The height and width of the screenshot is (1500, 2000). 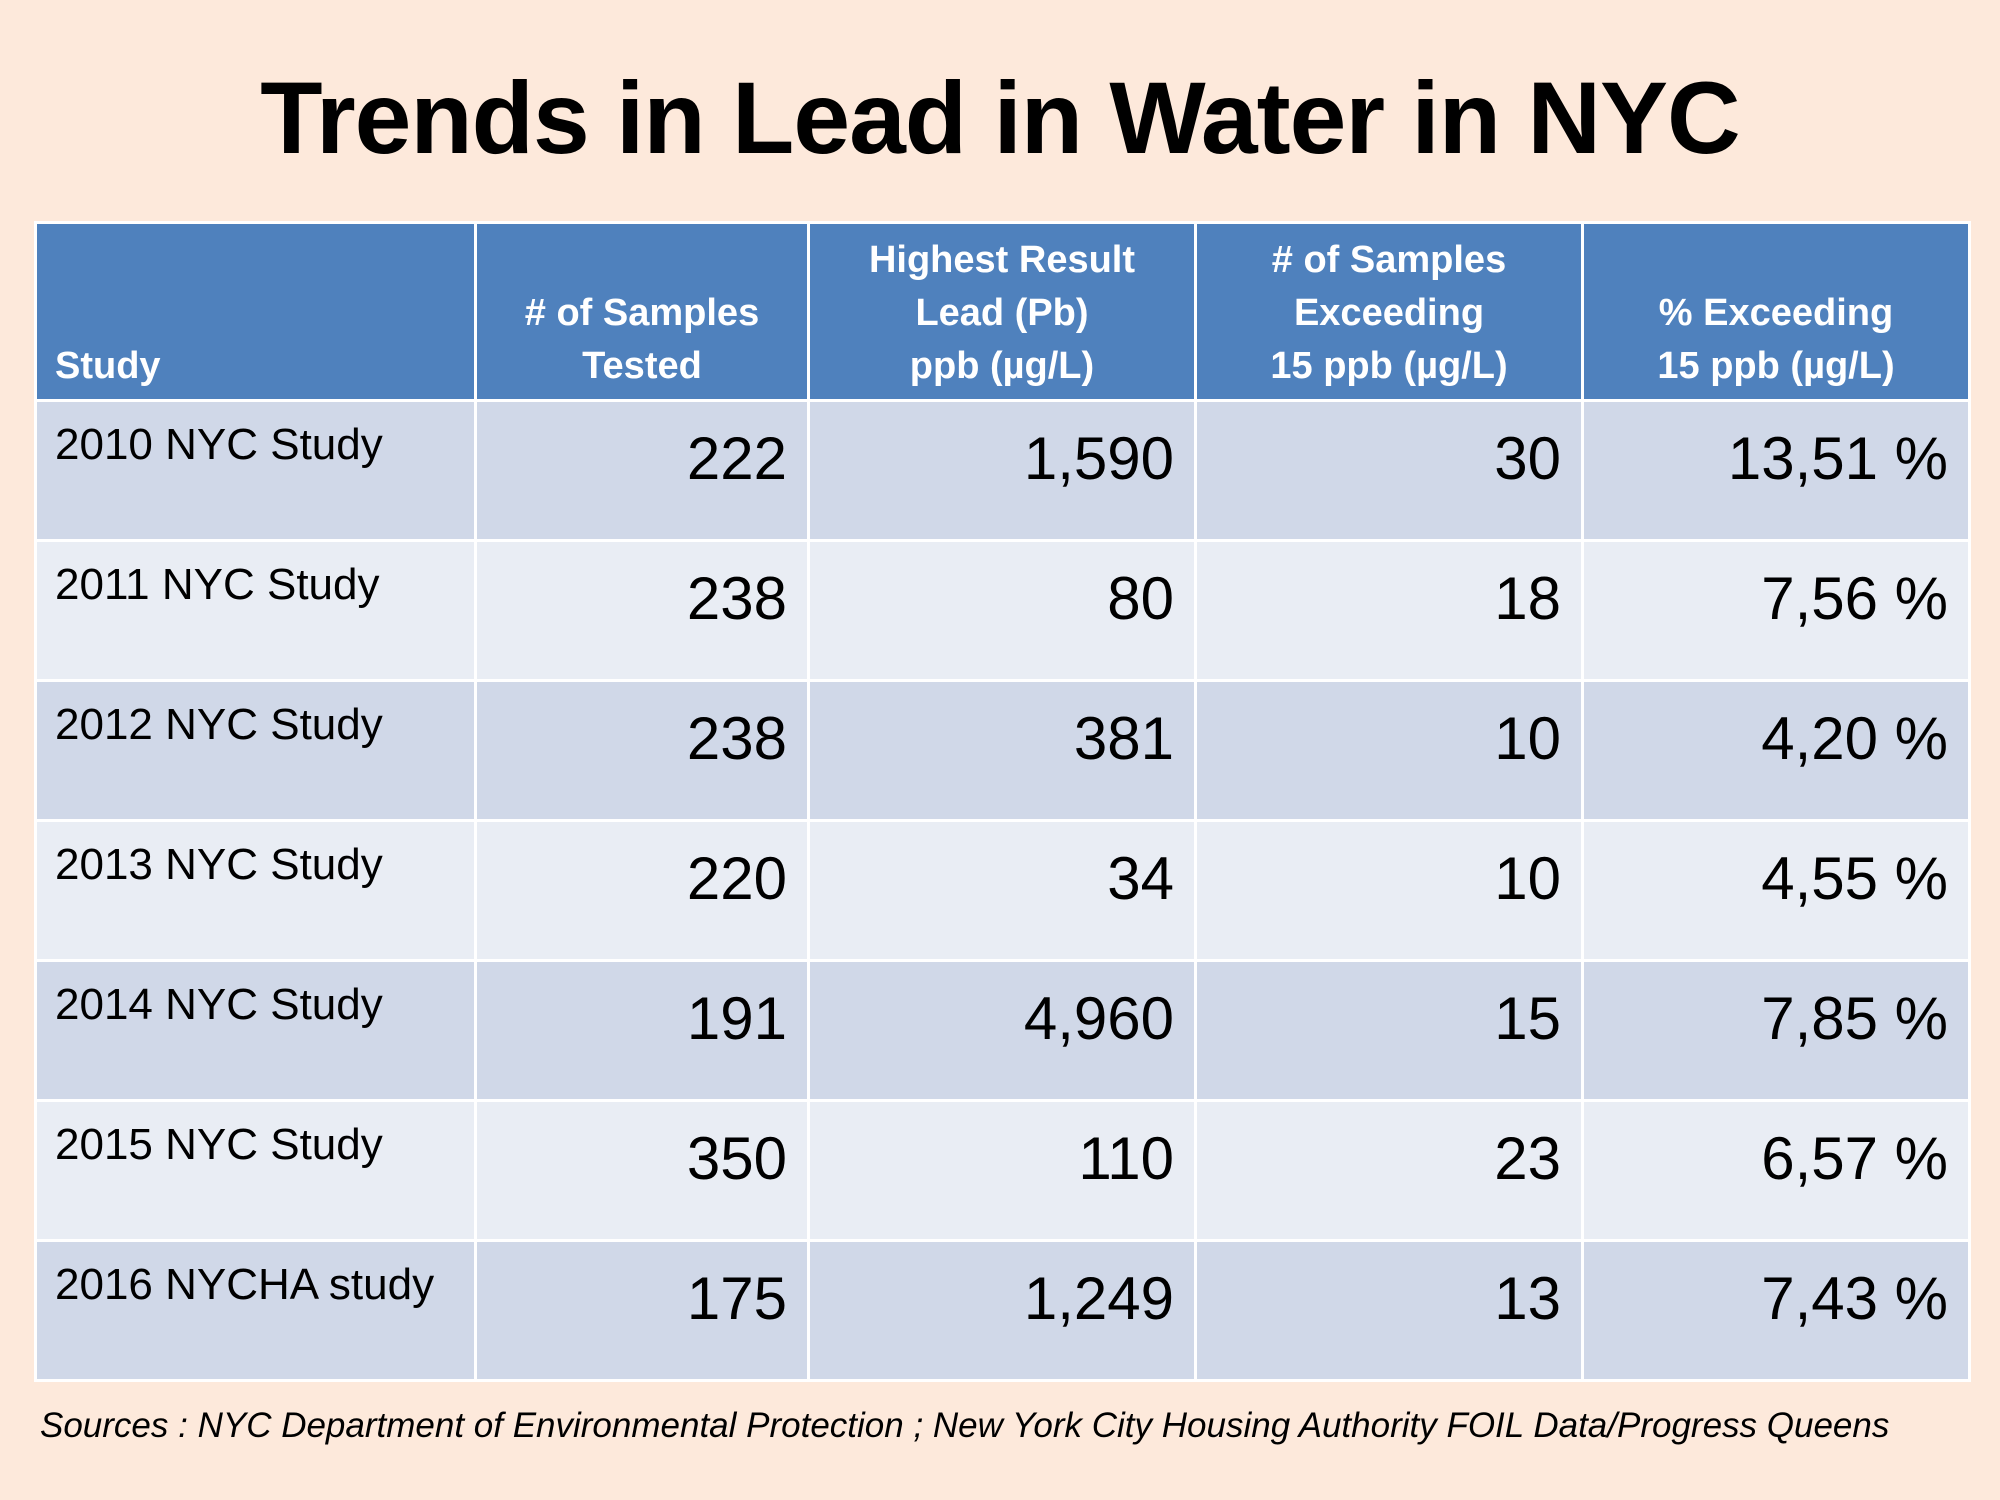 I want to click on header-samples-exceeding: # of Samples Exceeding 15 ppb (µg/L), so click(x=1389, y=311).